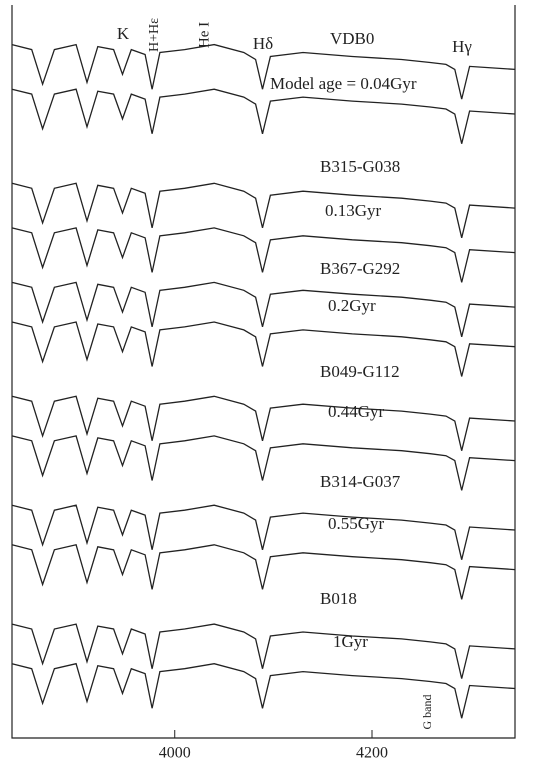 The width and height of the screenshot is (560, 766). What do you see at coordinates (427, 712) in the screenshot?
I see `feature-label: G band` at bounding box center [427, 712].